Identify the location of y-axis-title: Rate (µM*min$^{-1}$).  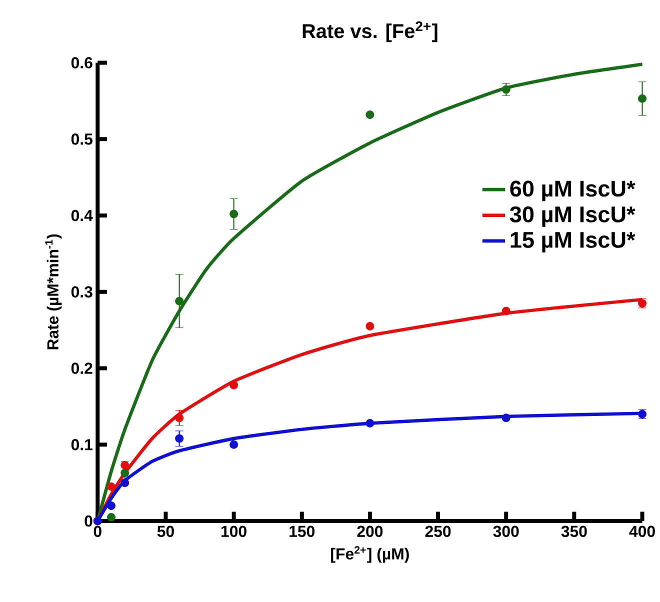
(53, 292).